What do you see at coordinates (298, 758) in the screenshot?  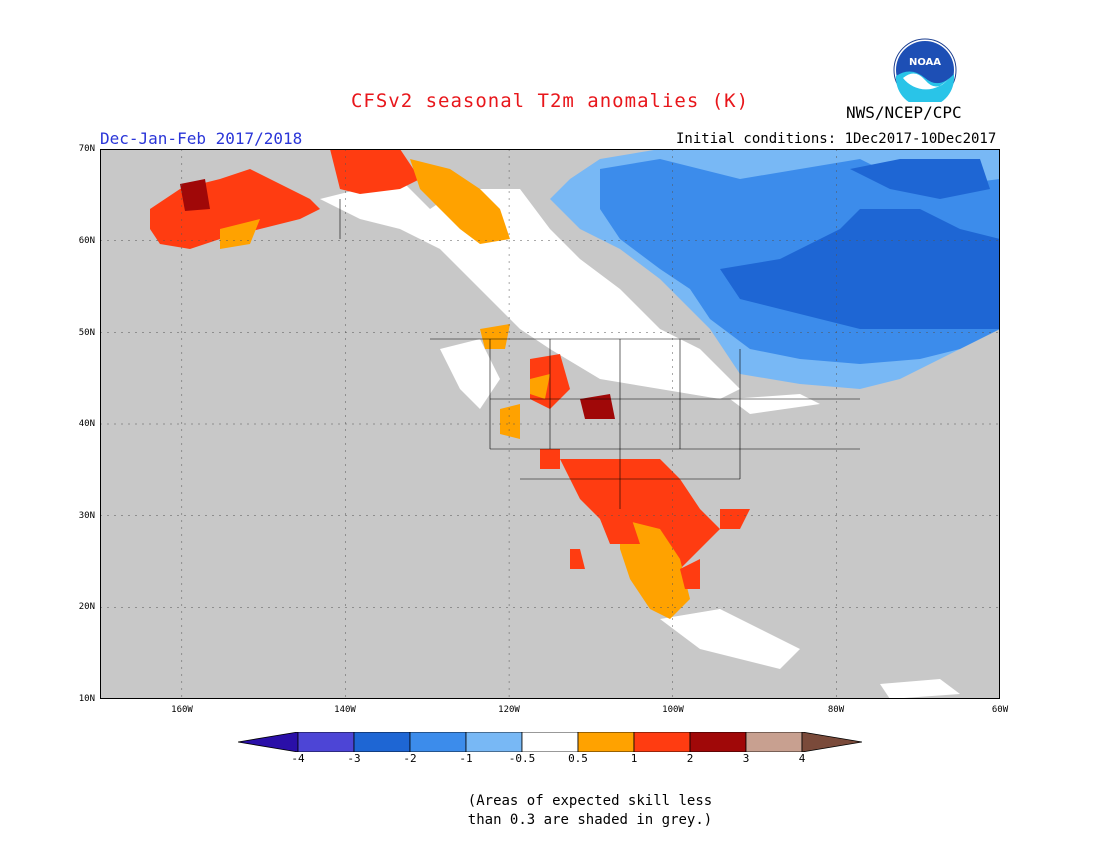 I see `legend-label: -4` at bounding box center [298, 758].